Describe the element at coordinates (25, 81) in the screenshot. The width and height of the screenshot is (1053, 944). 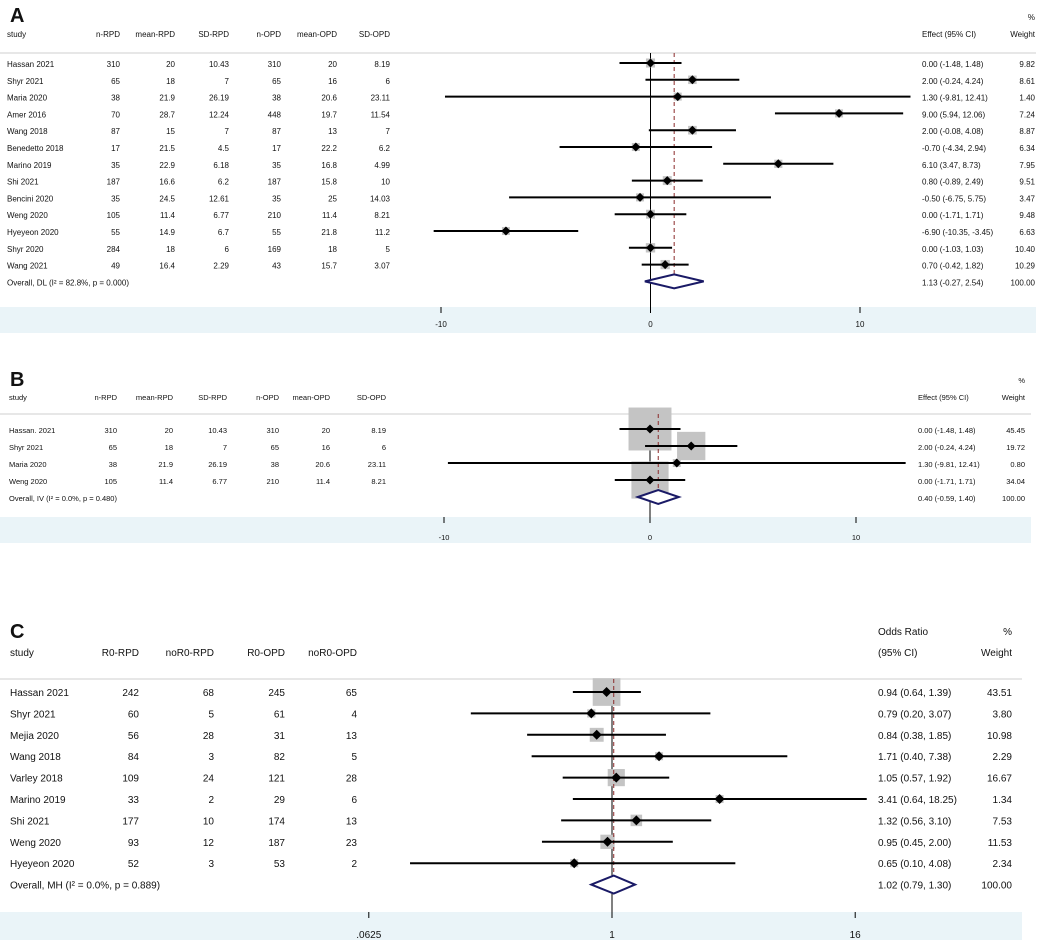
I see `panel-a-study-name: Shyr 2021` at that location.